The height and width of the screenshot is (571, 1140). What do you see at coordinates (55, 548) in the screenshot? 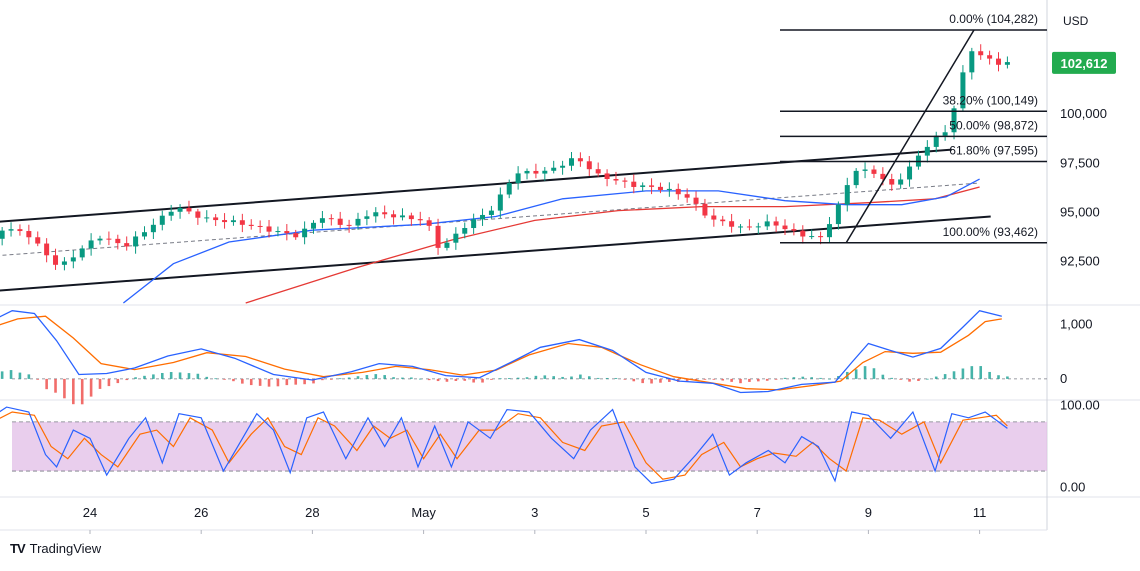
I see `tradingview-brand: TV TradingView` at bounding box center [55, 548].